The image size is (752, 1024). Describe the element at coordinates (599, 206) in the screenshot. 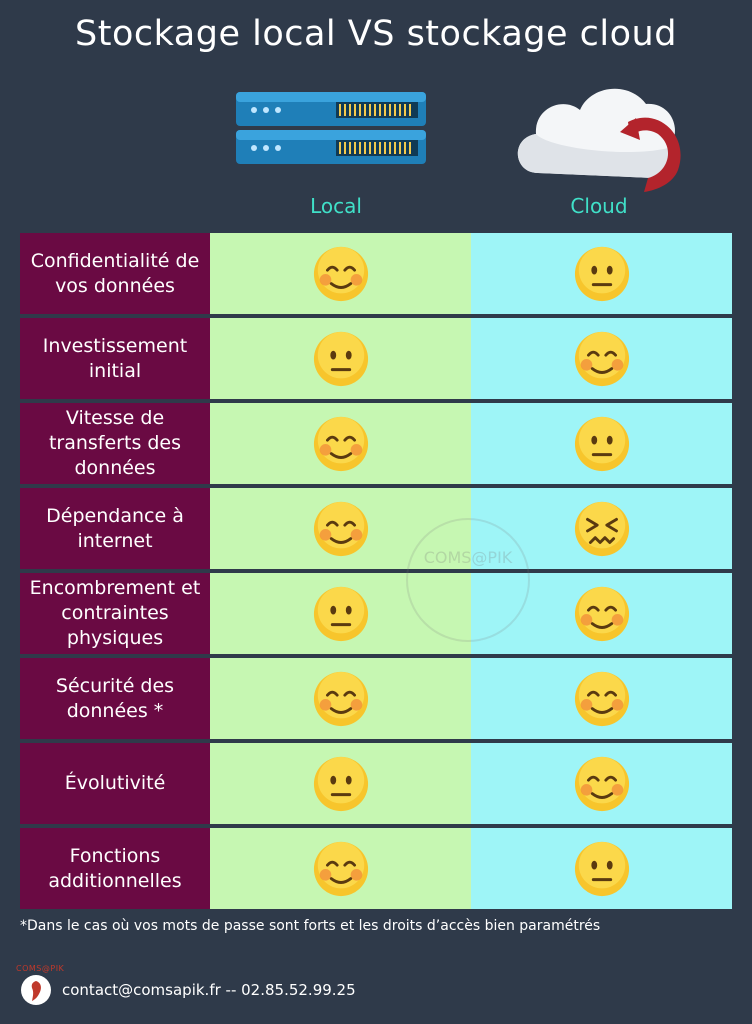

I see `column-header-cloud: Cloud` at that location.